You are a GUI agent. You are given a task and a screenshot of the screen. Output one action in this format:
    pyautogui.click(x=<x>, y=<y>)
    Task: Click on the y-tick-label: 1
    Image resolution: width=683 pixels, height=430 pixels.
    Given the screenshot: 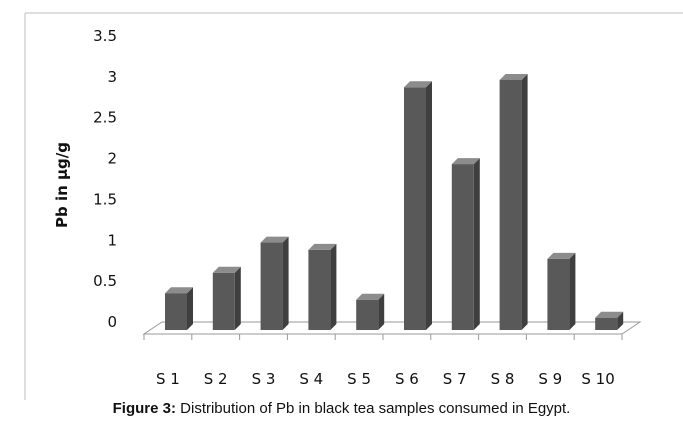 What is the action you would take?
    pyautogui.click(x=112, y=240)
    